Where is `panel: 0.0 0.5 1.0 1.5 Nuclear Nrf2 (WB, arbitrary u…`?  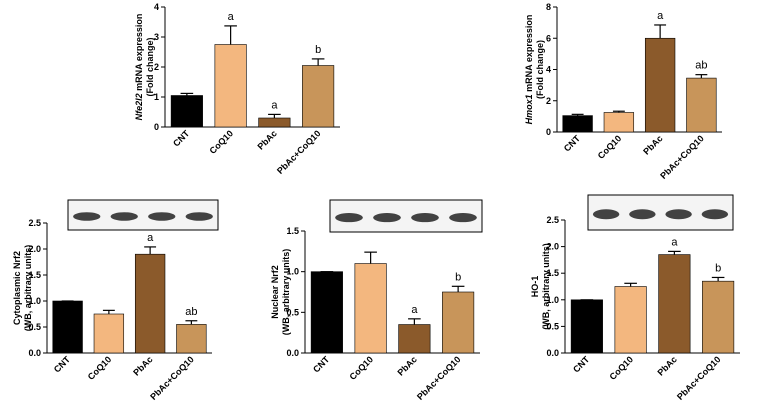 panel: 0.0 0.5 1.0 1.5 Nuclear Nrf2 (WB, arbitrary u… is located at coordinates (376, 300).